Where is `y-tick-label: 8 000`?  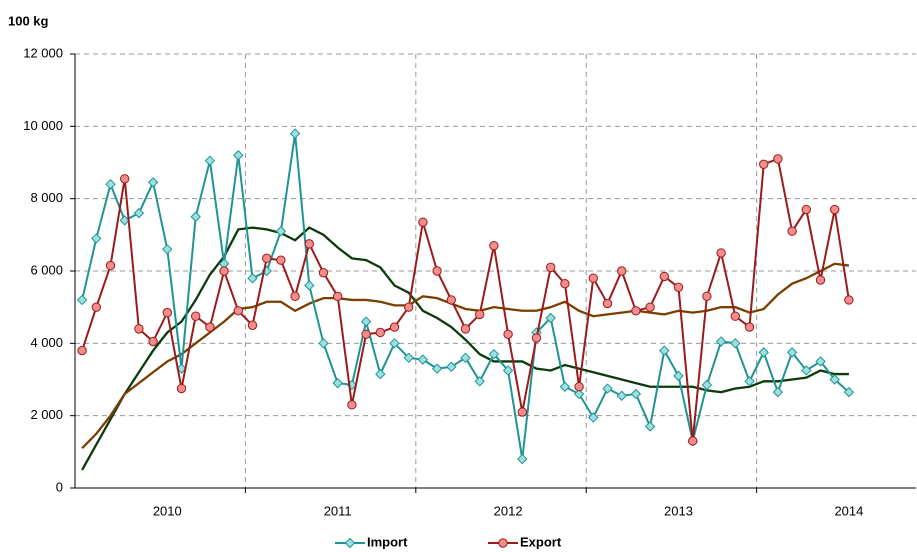 y-tick-label: 8 000 is located at coordinates (46, 197).